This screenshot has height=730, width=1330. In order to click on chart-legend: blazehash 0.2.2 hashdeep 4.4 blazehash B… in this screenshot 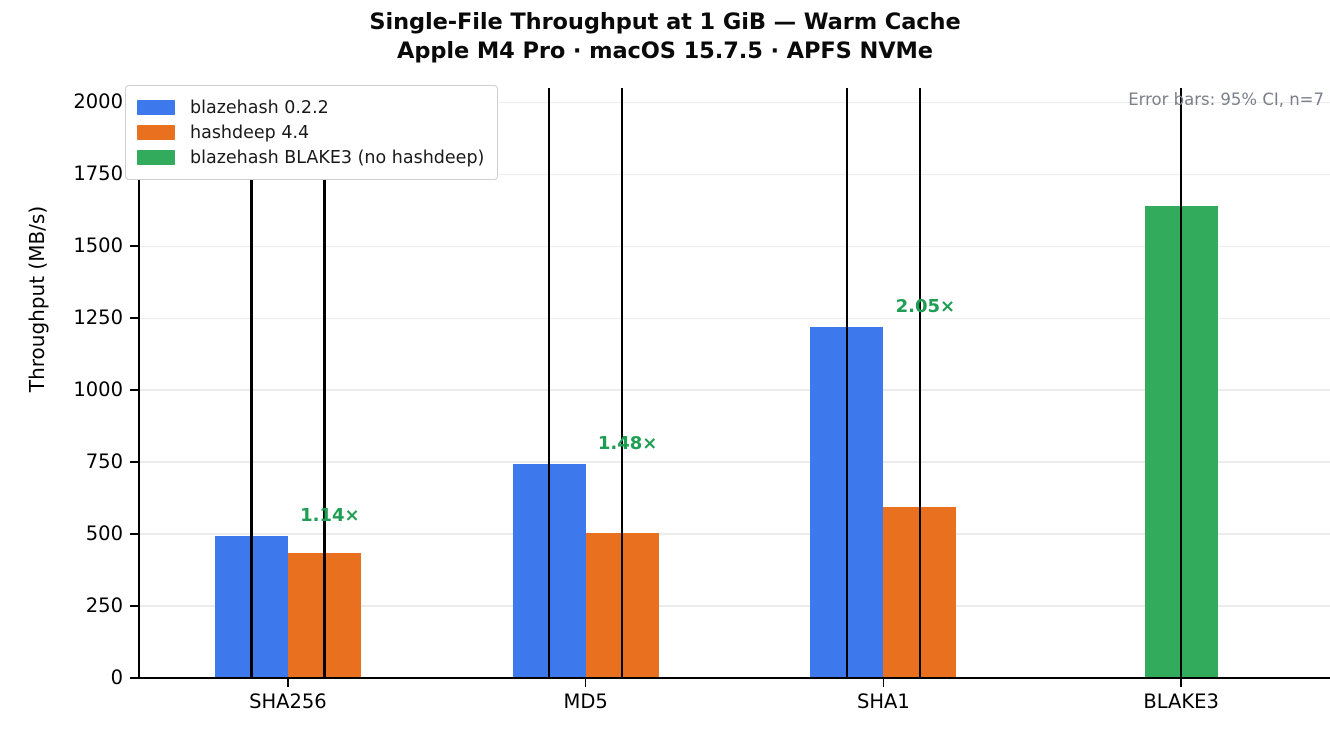, I will do `click(312, 132)`.